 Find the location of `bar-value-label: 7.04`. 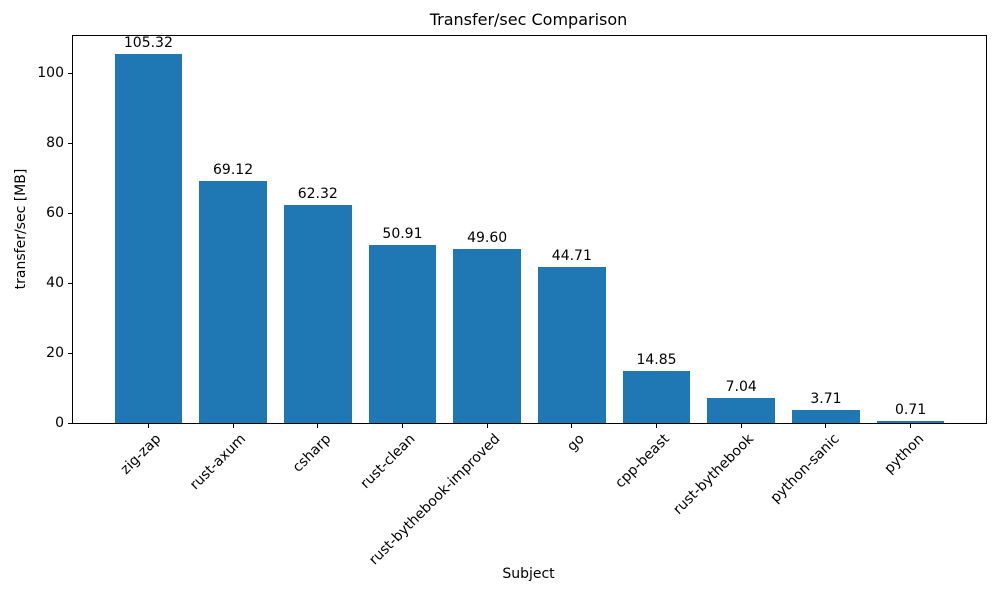

bar-value-label: 7.04 is located at coordinates (741, 387).